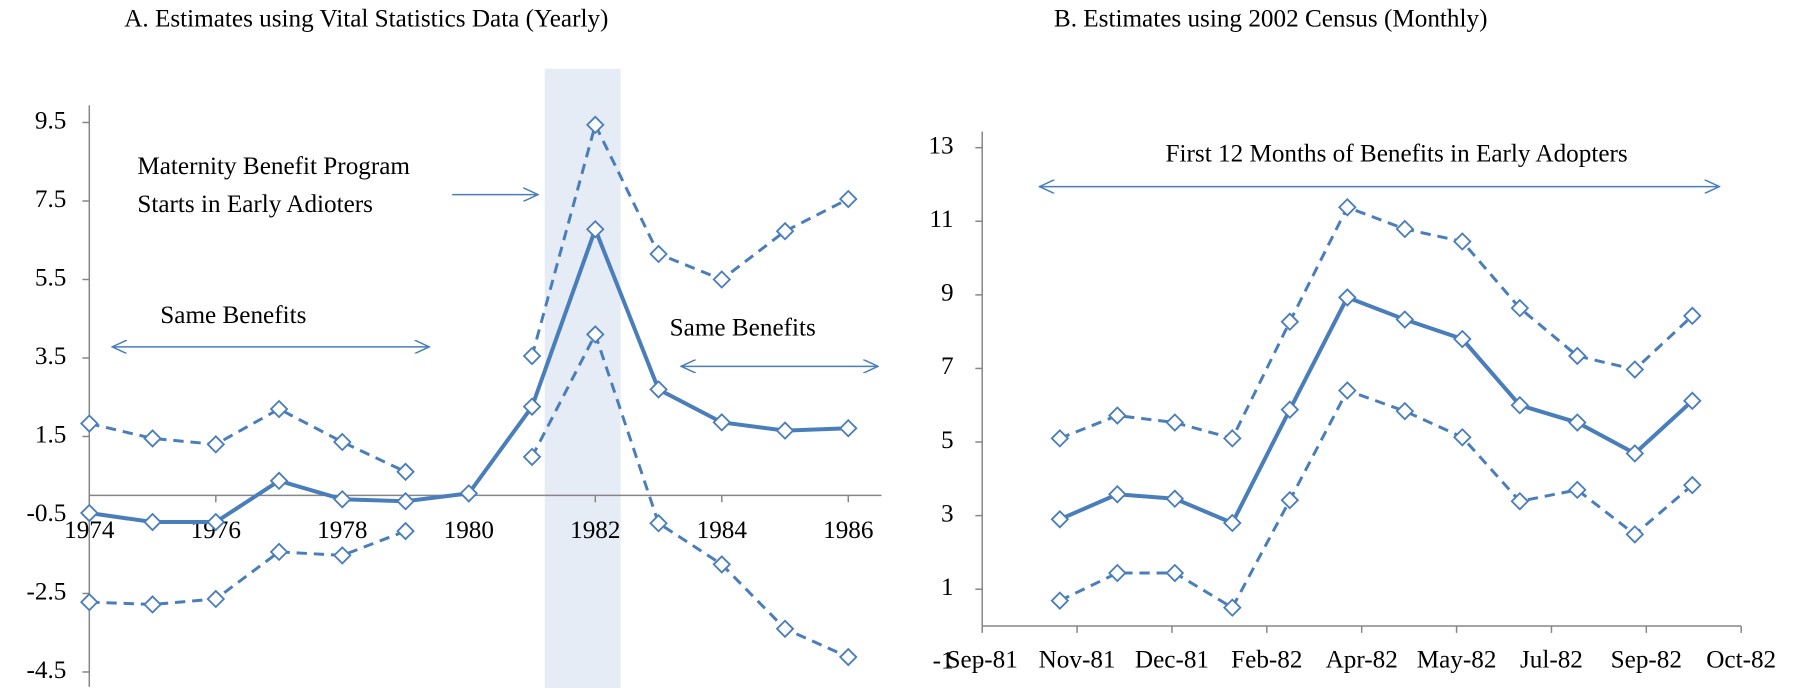 This screenshot has width=1795, height=688. I want to click on y-tick-label: 9, so click(947, 293).